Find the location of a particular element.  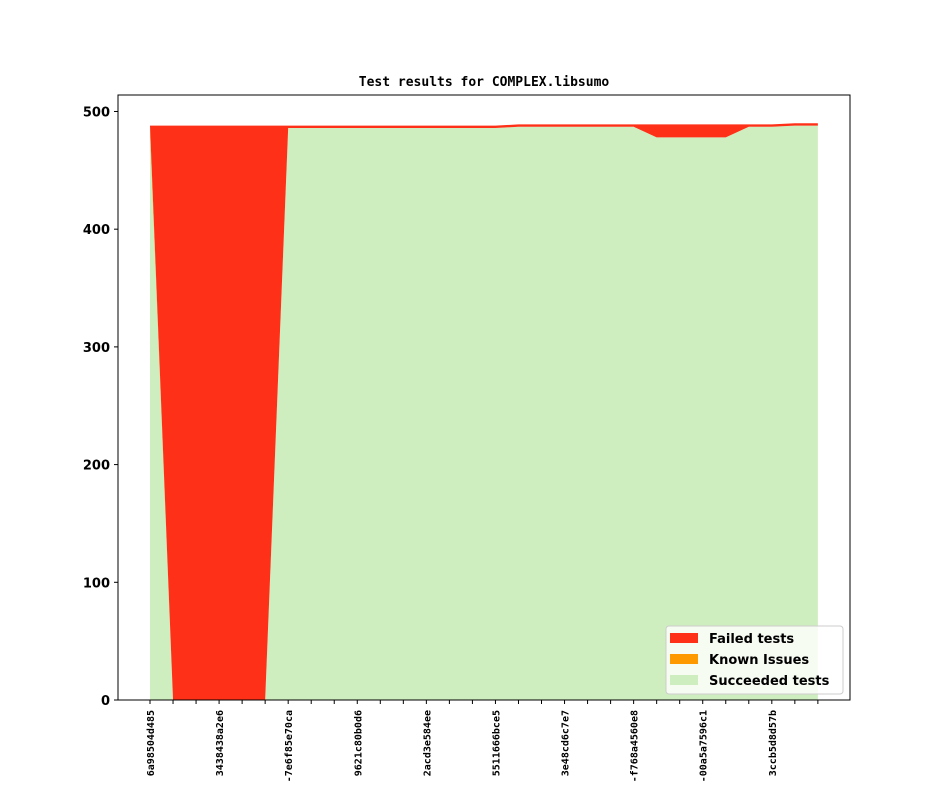

y-tick-label: 0 is located at coordinates (105, 701).